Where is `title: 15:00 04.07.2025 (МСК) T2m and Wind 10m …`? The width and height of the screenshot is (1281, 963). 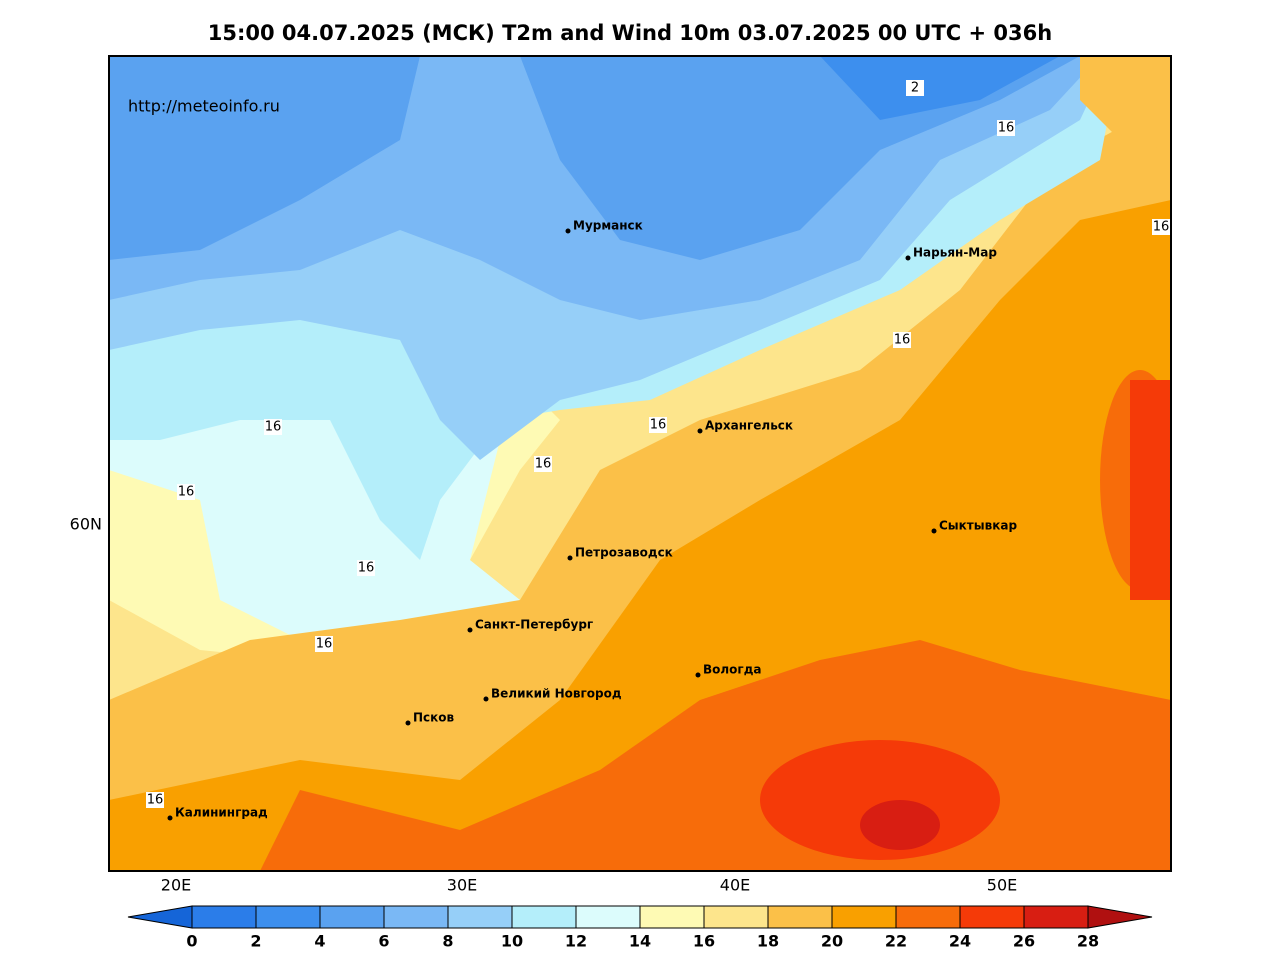 title: 15:00 04.07.2025 (МСК) T2m and Wind 10m … is located at coordinates (630, 33).